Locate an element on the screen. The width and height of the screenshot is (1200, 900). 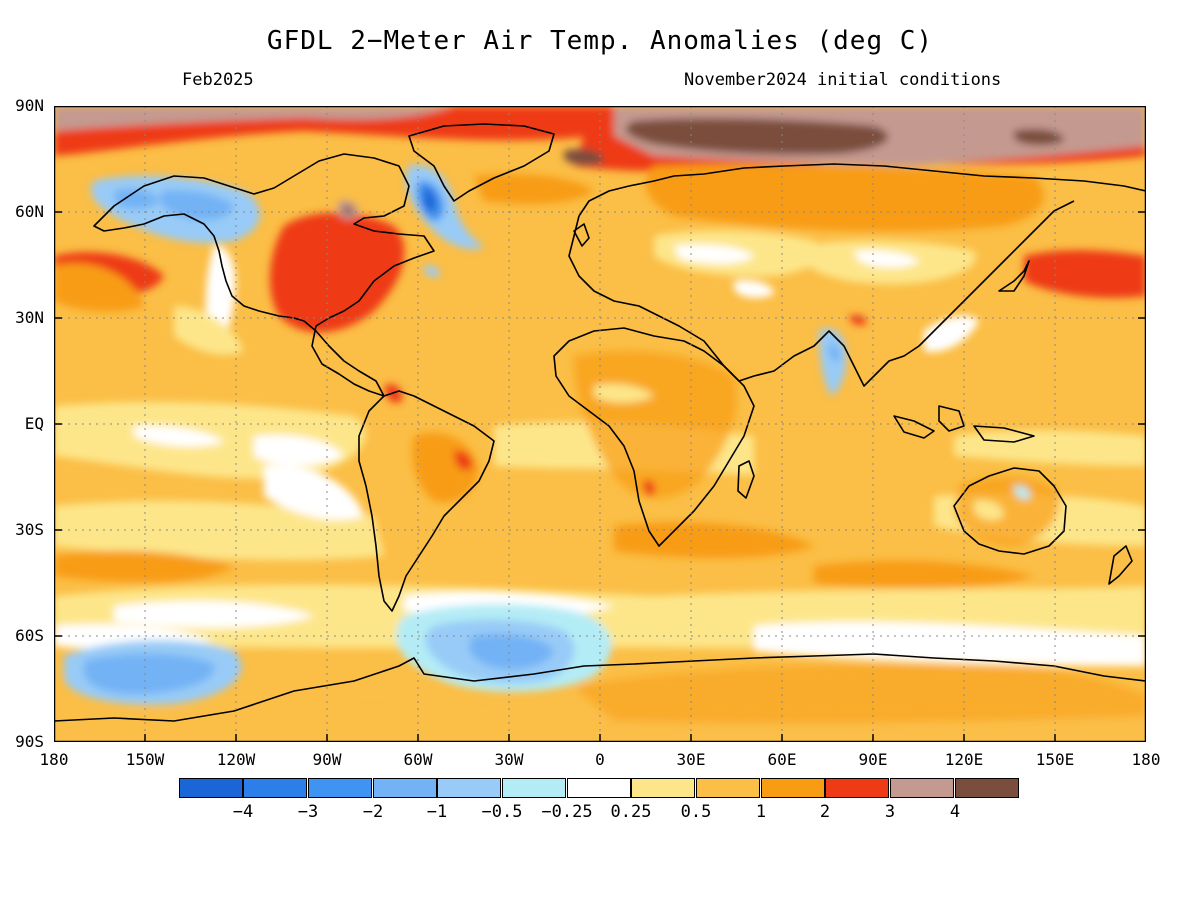
lat-label-90s: 90S is located at coordinates (29, 741).